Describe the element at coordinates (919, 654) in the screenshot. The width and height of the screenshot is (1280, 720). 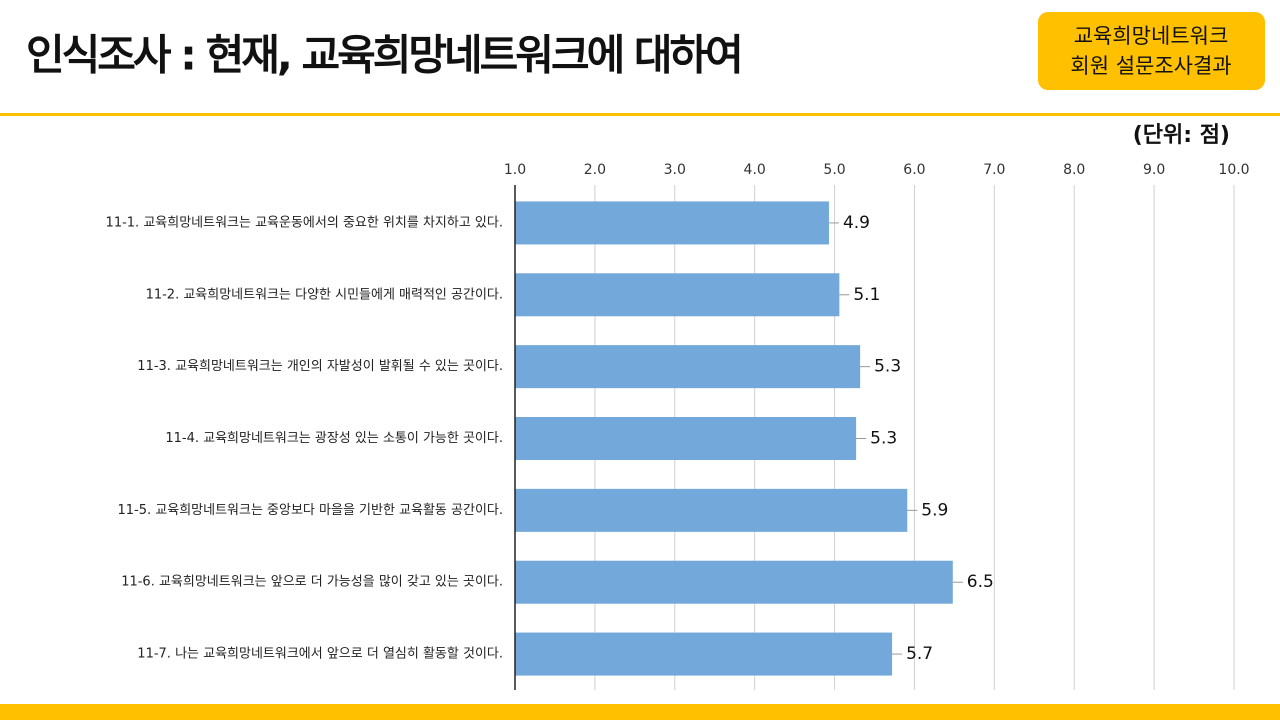
I see `value-label: 5.7` at that location.